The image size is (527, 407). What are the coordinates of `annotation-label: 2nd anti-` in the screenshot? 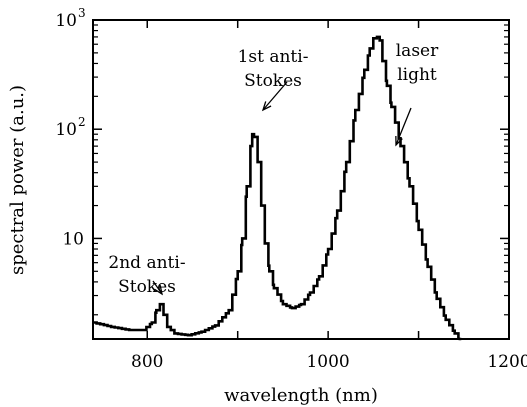 It's located at (146, 263).